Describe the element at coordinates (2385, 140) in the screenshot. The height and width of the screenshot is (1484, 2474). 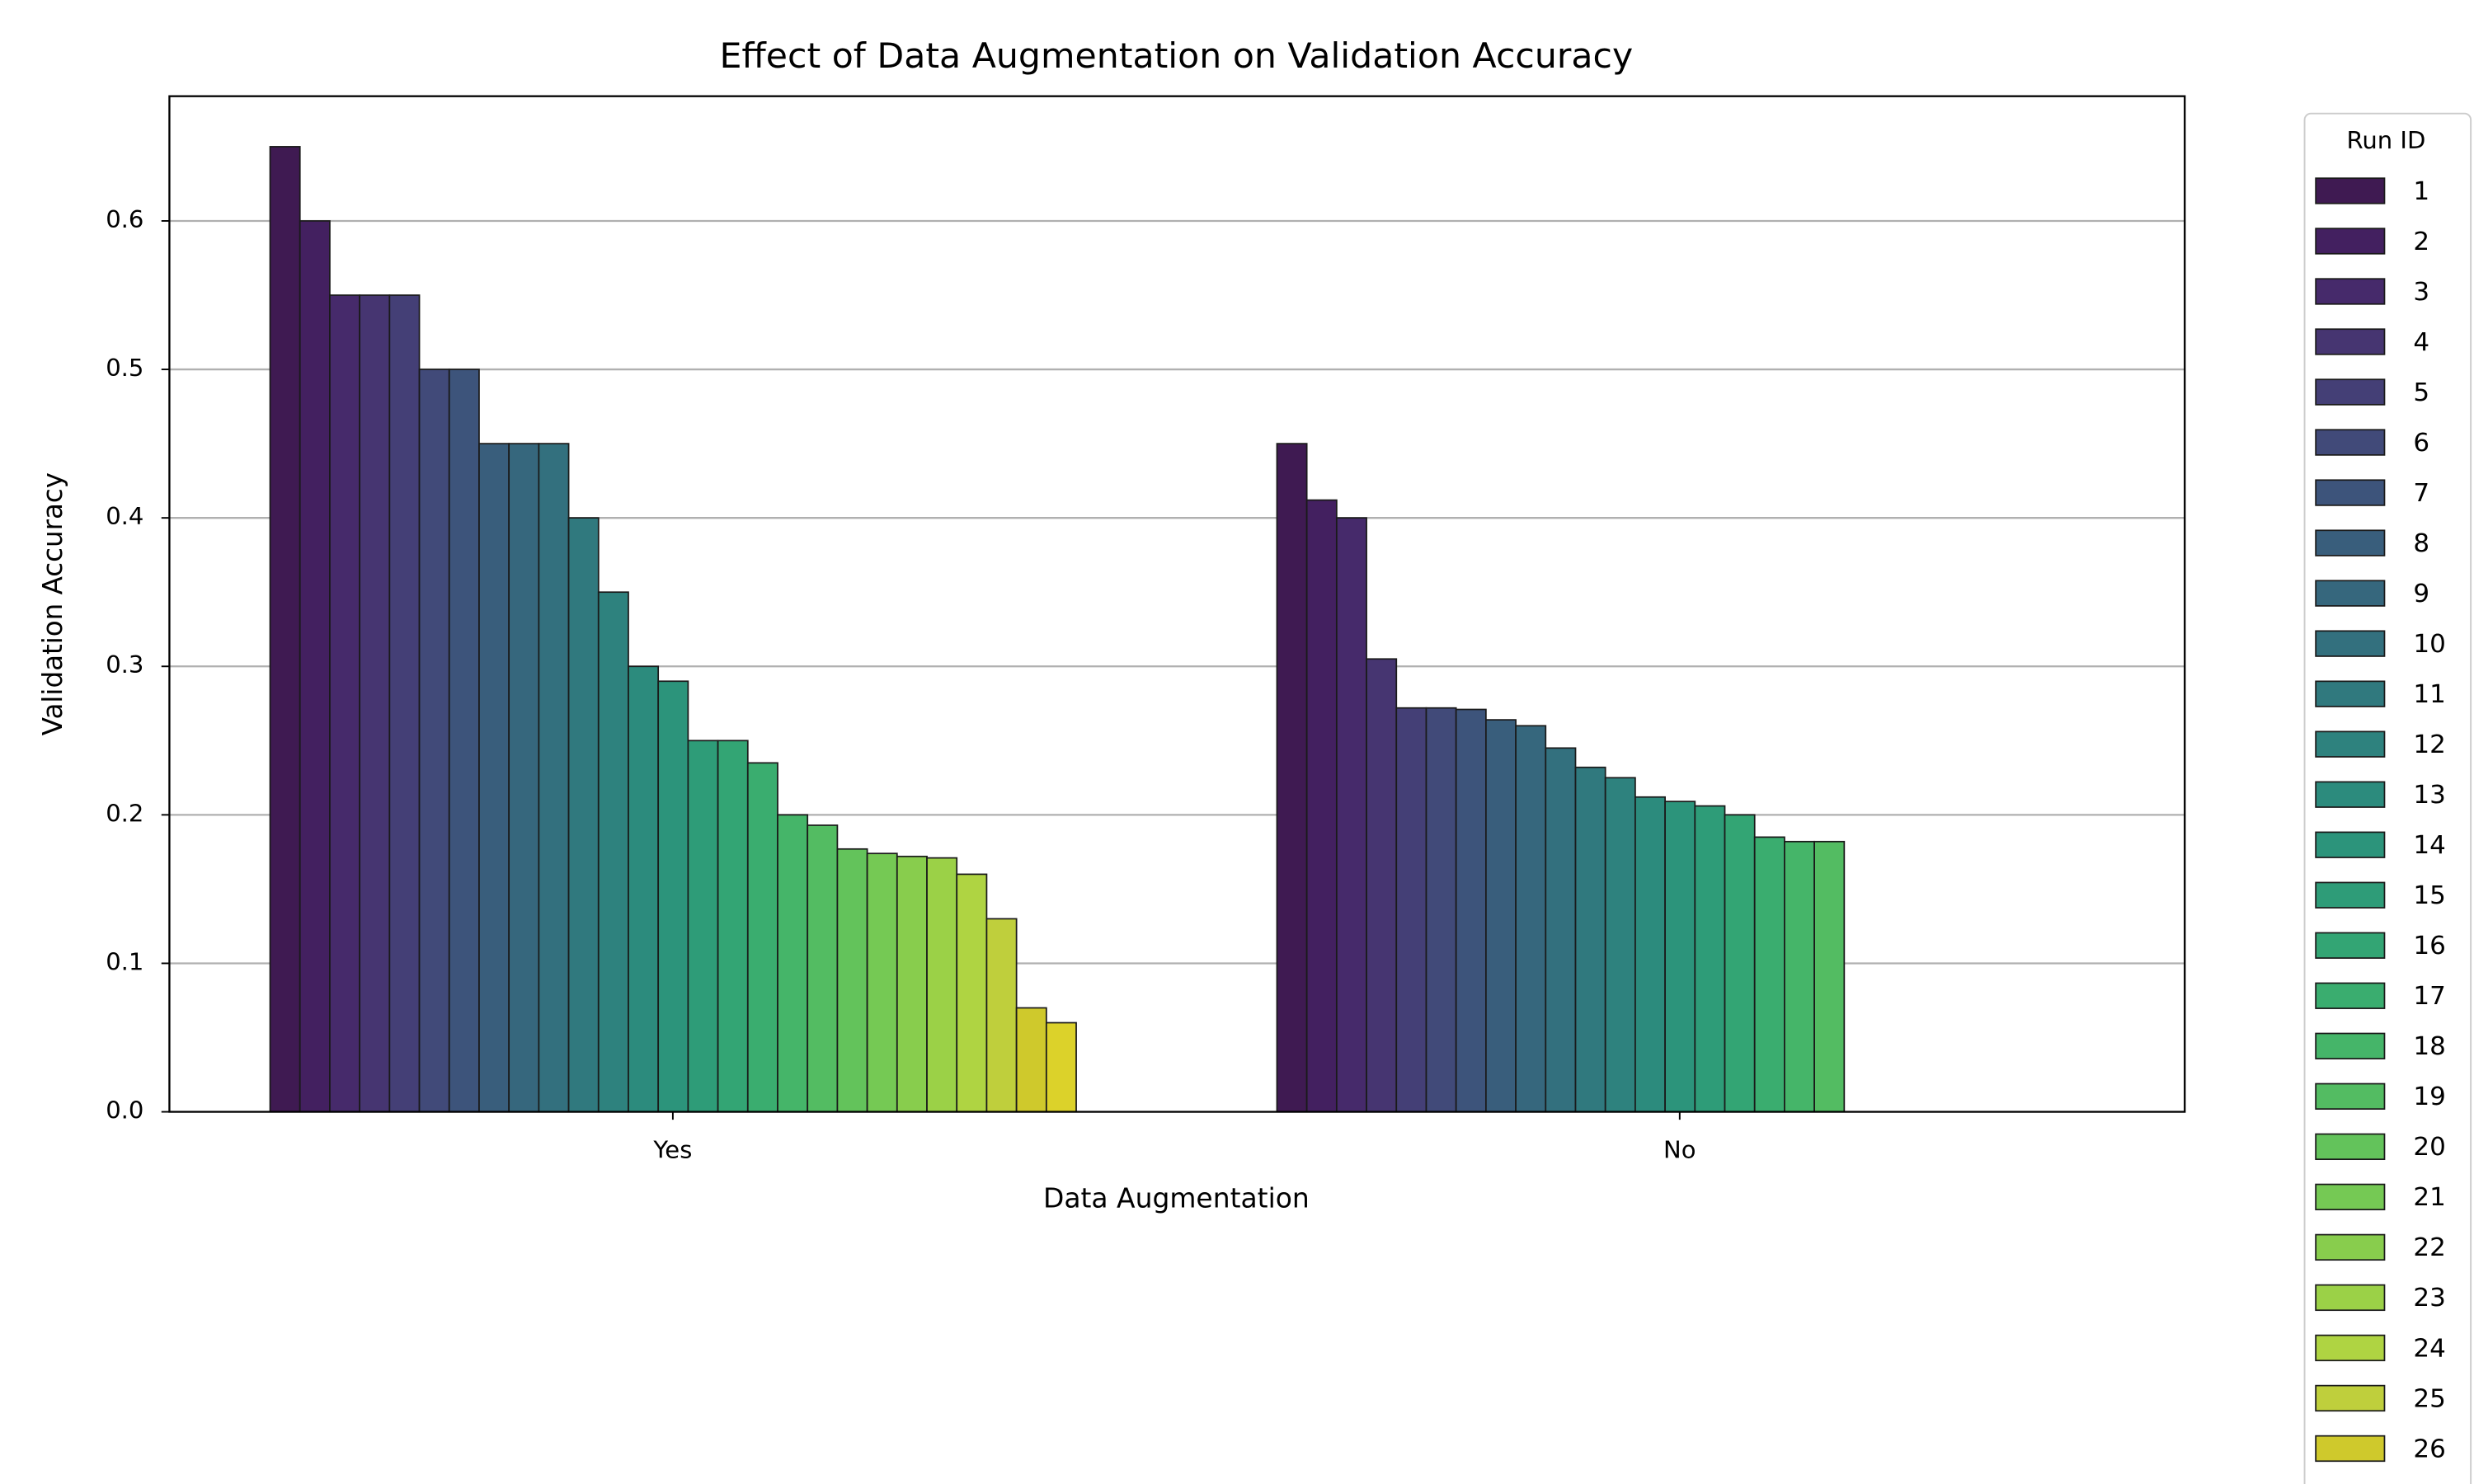
I see `legend-title: Run ID` at that location.